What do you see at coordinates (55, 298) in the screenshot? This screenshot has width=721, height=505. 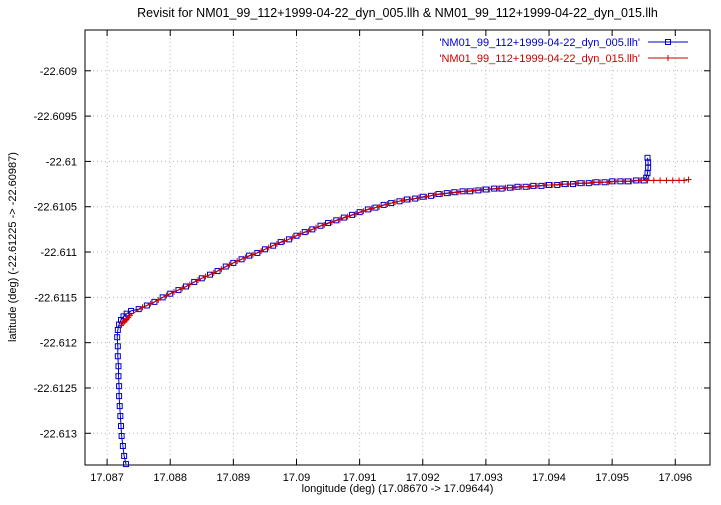 I see `y-tick-label: -22.6115` at bounding box center [55, 298].